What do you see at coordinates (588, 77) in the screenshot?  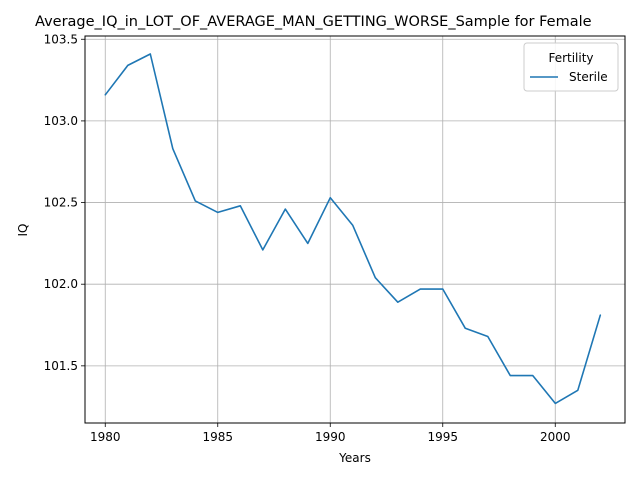 I see `legend-label-sterile: Sterile` at bounding box center [588, 77].